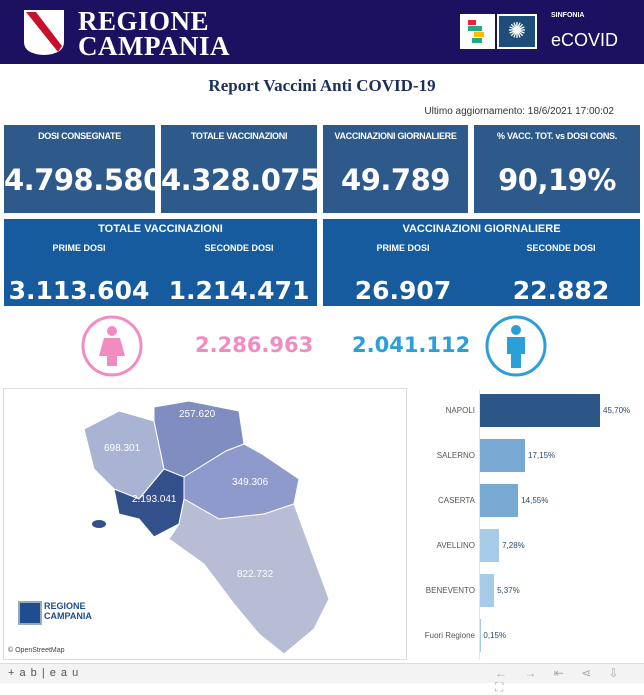 The width and height of the screenshot is (644, 695). What do you see at coordinates (541, 455) in the screenshot?
I see `bar-value-label: 17,15%` at bounding box center [541, 455].